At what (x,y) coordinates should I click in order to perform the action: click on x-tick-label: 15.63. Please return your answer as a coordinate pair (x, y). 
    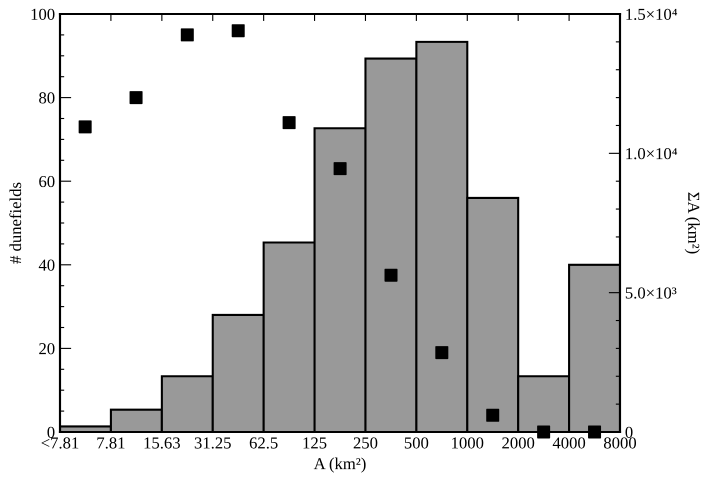
    Looking at the image, I should click on (162, 443).